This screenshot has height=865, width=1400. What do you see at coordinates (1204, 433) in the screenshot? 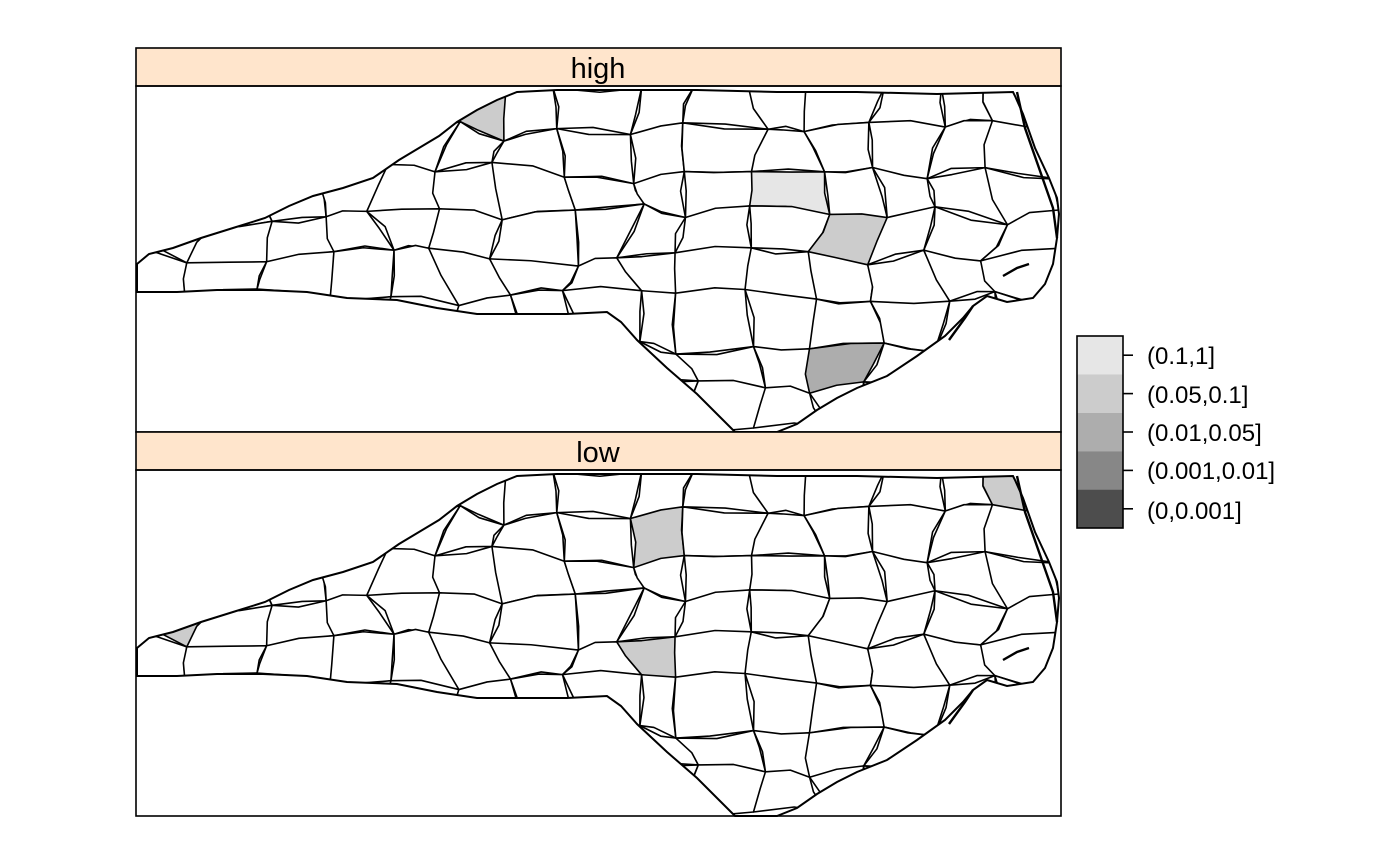
I see `legend-label-2: (0.01,0.05]` at bounding box center [1204, 433].